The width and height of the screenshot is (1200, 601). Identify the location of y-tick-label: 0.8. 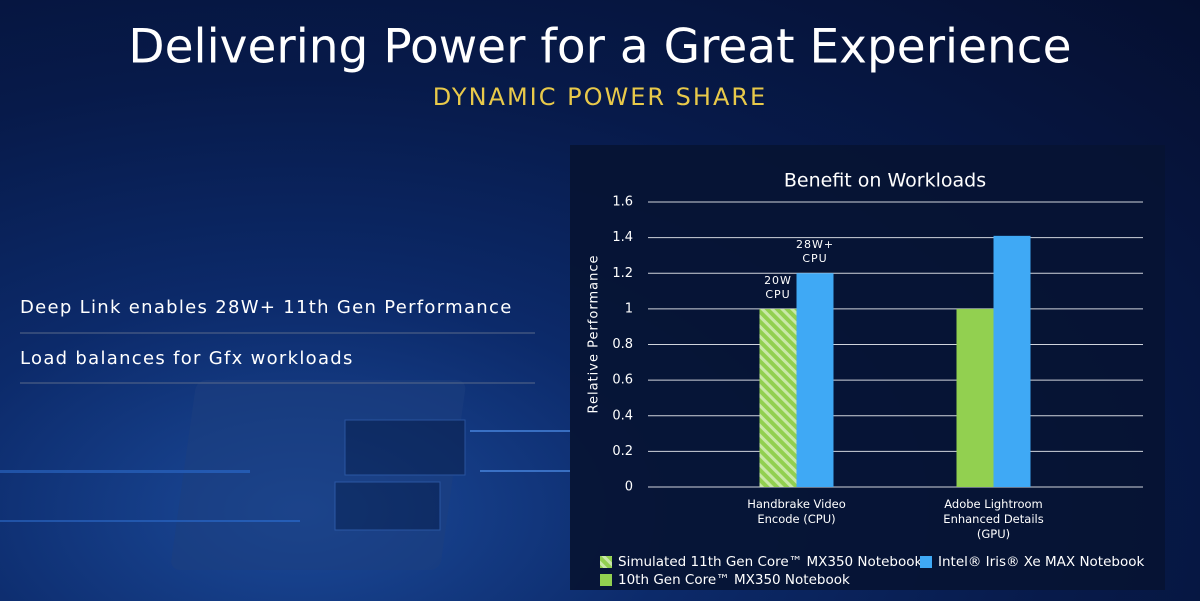
(622, 344).